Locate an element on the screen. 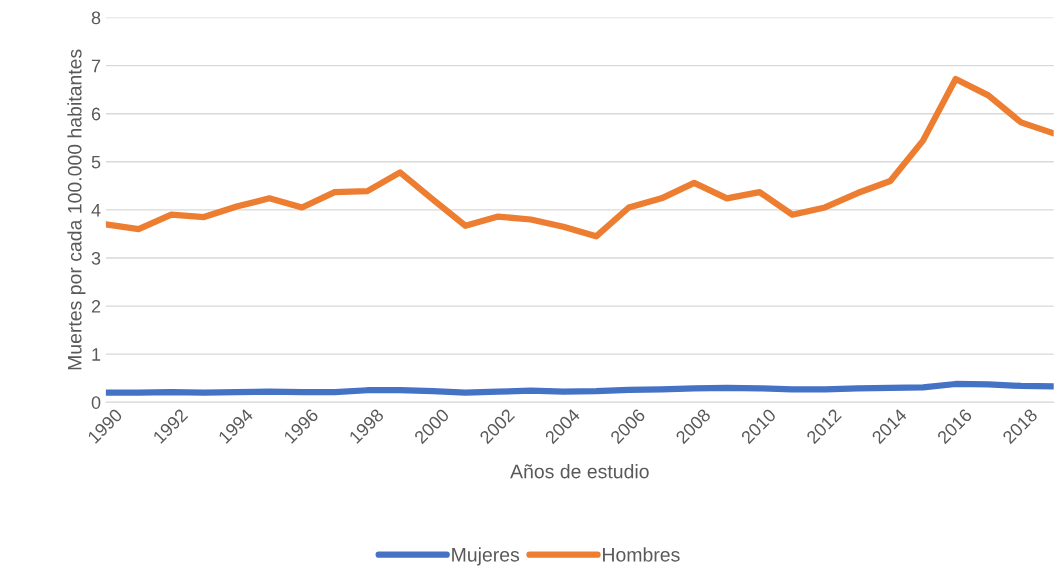 The height and width of the screenshot is (583, 1059). y-tick-label: 5 is located at coordinates (96, 162).